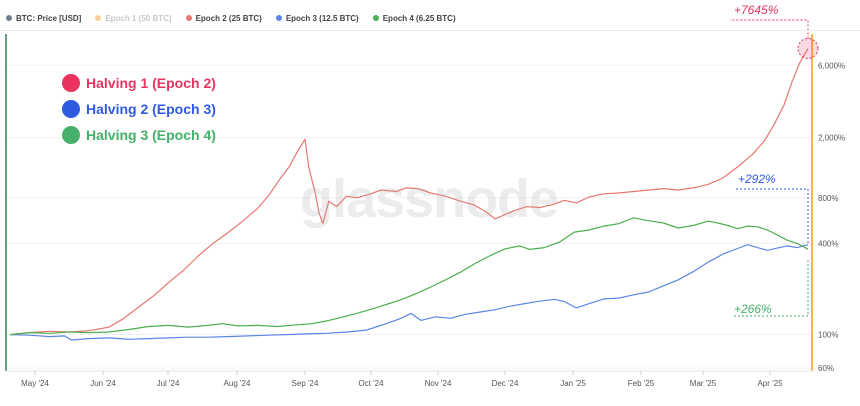 Image resolution: width=860 pixels, height=406 pixels. What do you see at coordinates (770, 288) in the screenshot?
I see `annotation-guide-green` at bounding box center [770, 288].